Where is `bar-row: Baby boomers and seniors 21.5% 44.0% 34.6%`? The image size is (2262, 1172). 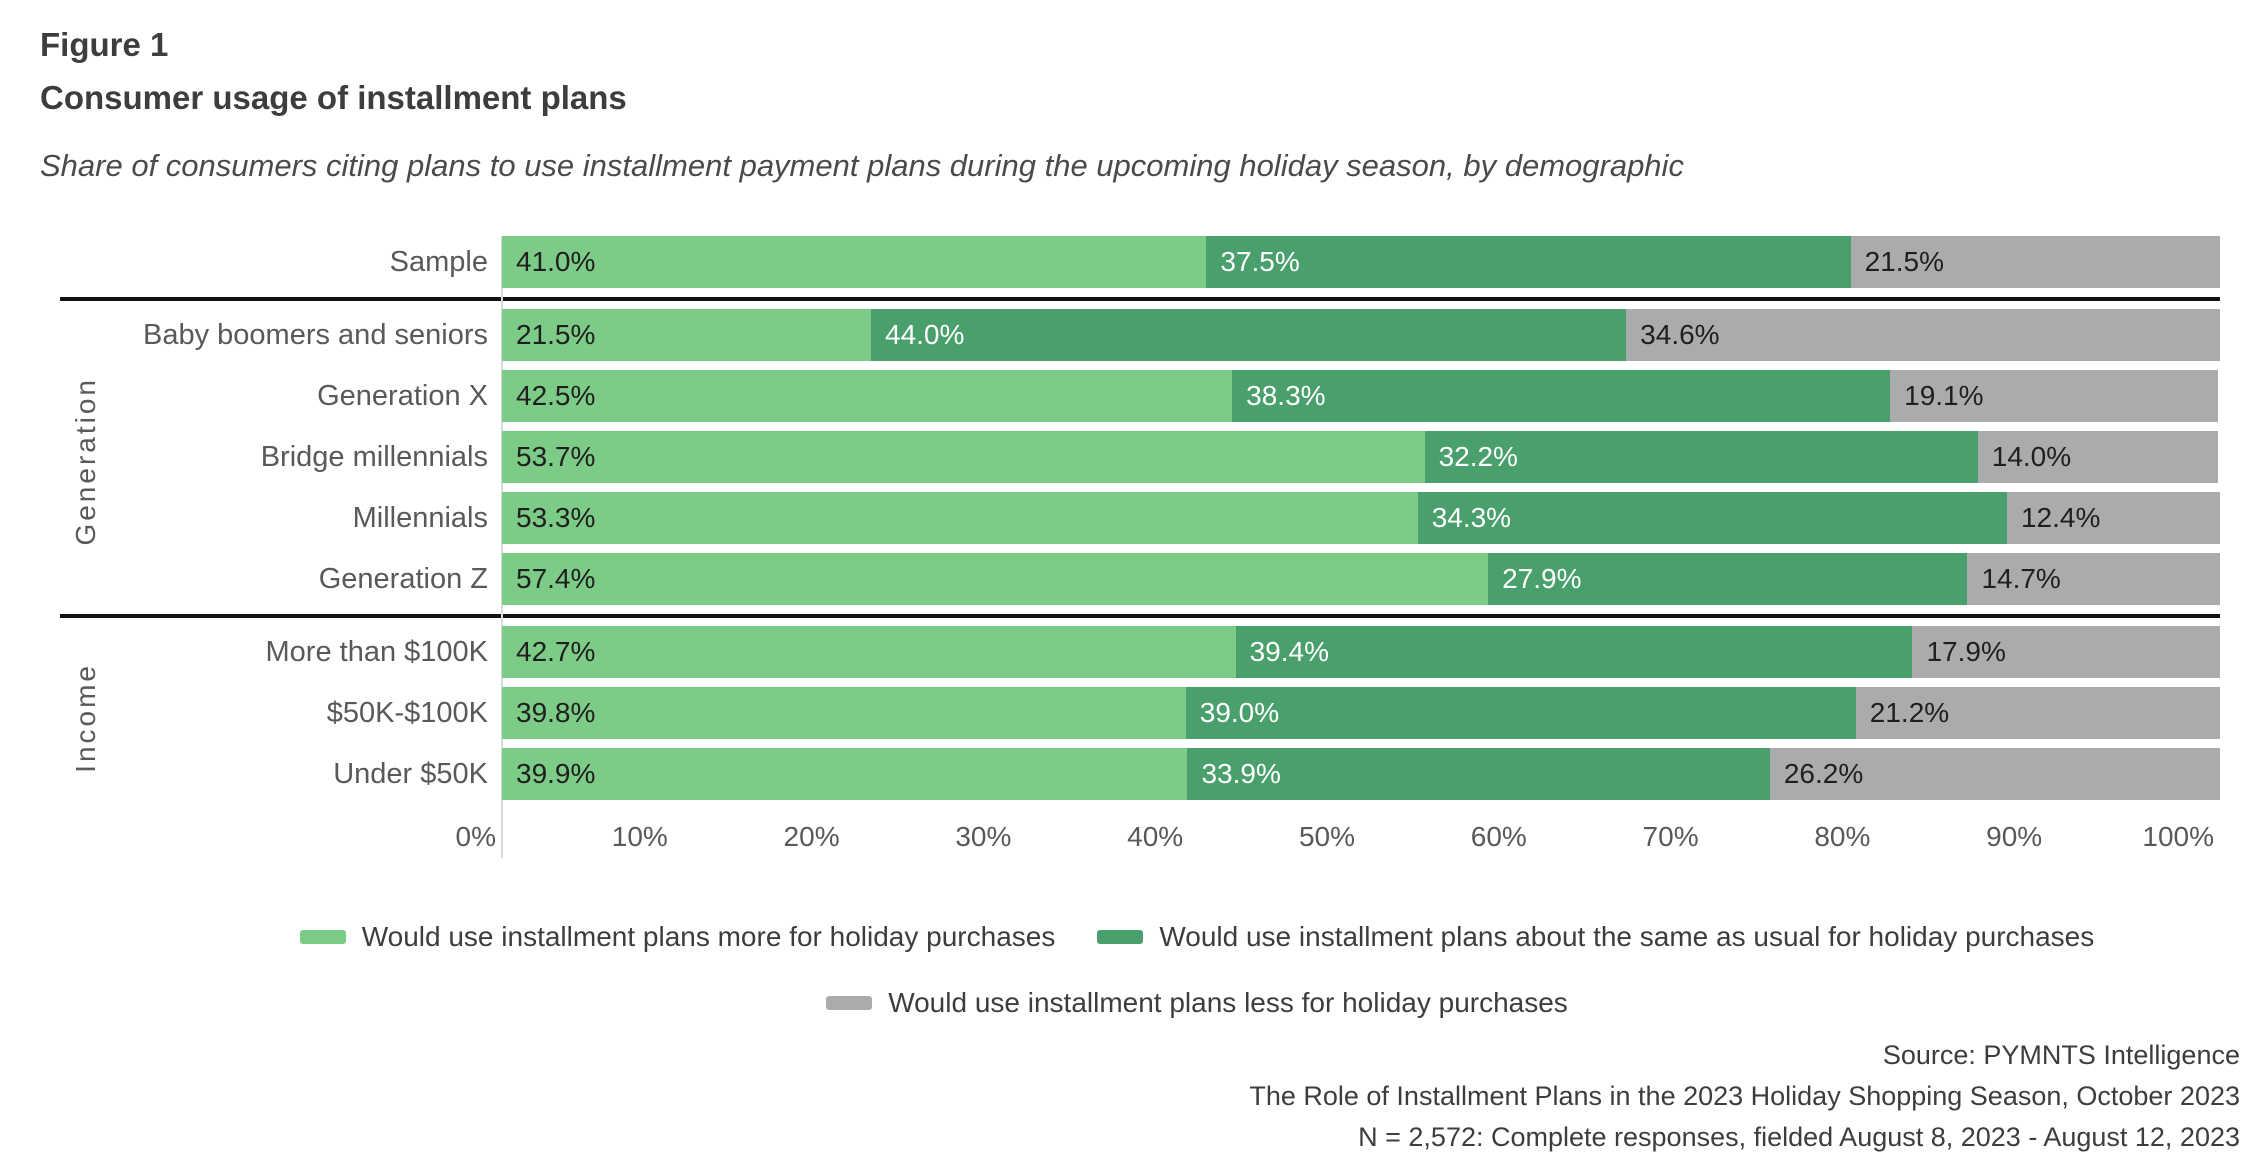 bar-row: Baby boomers and seniors 21.5% 44.0% 34.6% is located at coordinates (1166, 335).